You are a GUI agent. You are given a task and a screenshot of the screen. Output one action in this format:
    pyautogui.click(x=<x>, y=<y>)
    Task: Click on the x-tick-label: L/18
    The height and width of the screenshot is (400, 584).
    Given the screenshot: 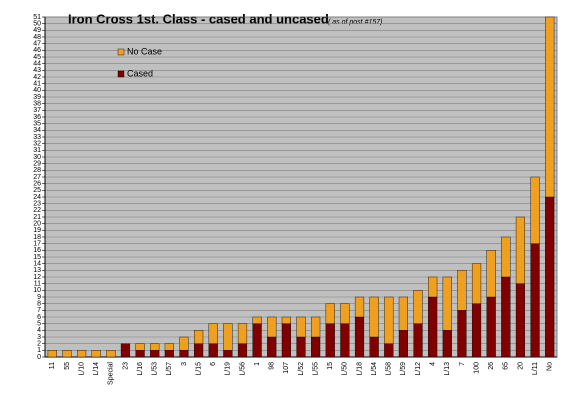 What is the action you would take?
    pyautogui.click(x=359, y=369)
    